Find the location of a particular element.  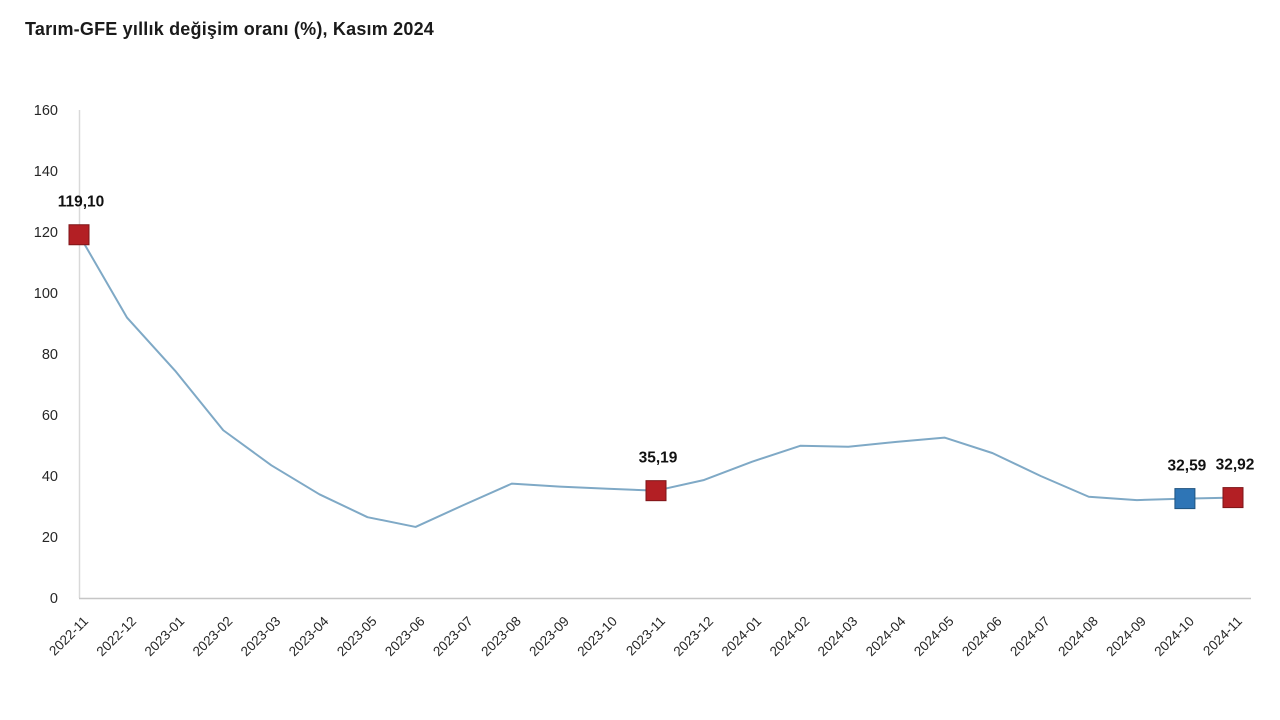

x-tick-label: 2023-10 is located at coordinates (597, 637).